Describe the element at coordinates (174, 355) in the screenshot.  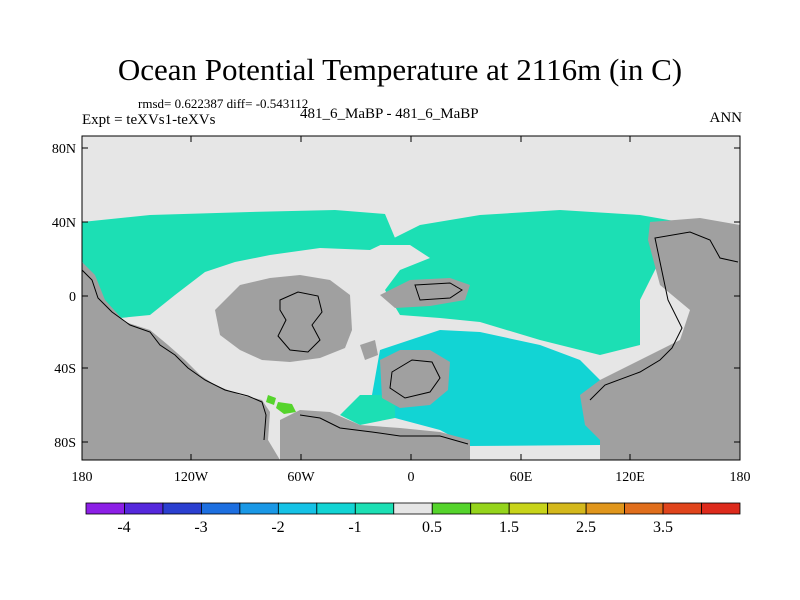
I see `coastline-west` at that location.